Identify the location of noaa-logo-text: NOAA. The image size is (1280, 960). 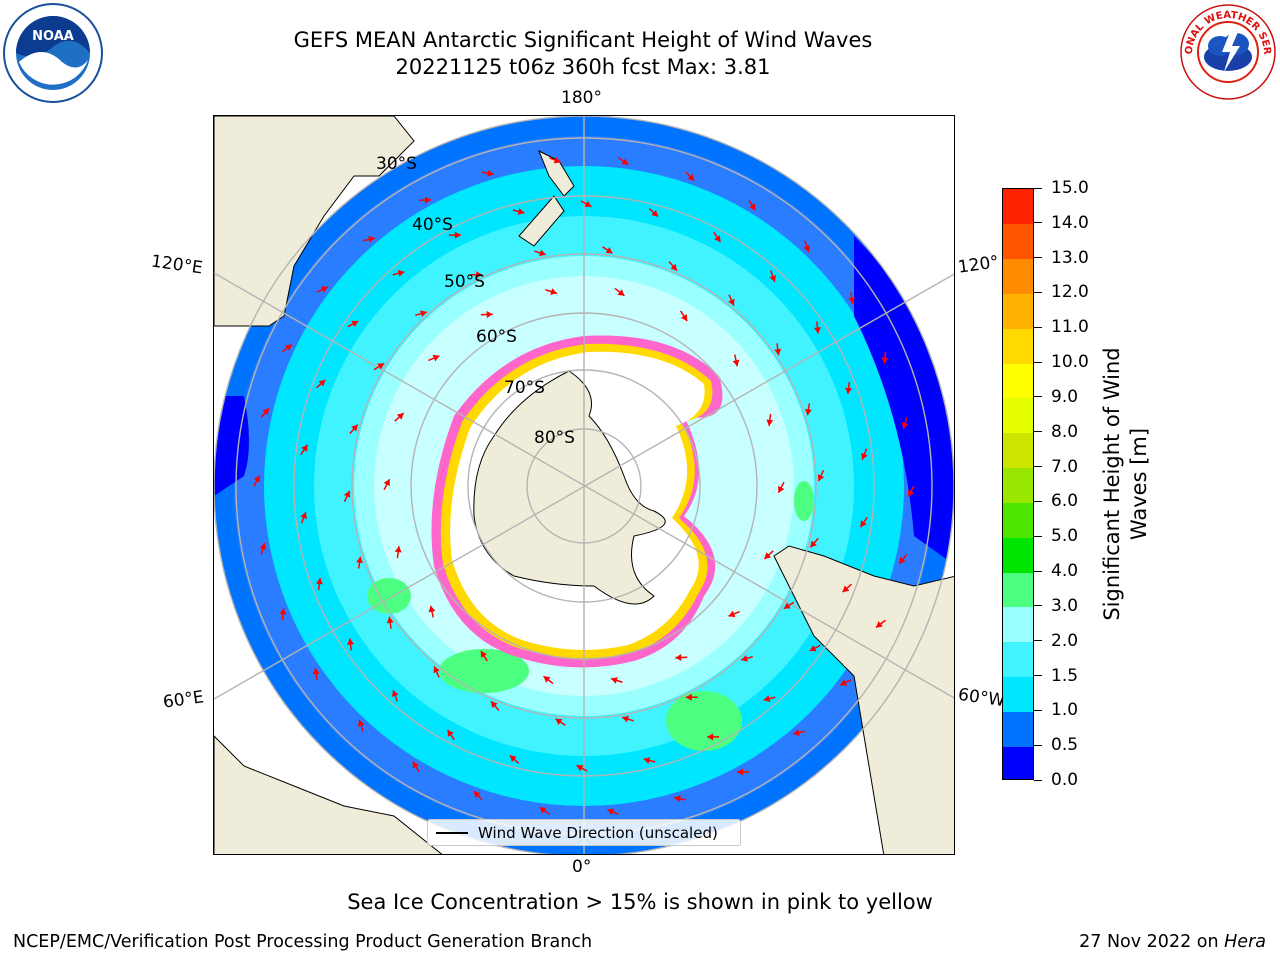
(53, 36).